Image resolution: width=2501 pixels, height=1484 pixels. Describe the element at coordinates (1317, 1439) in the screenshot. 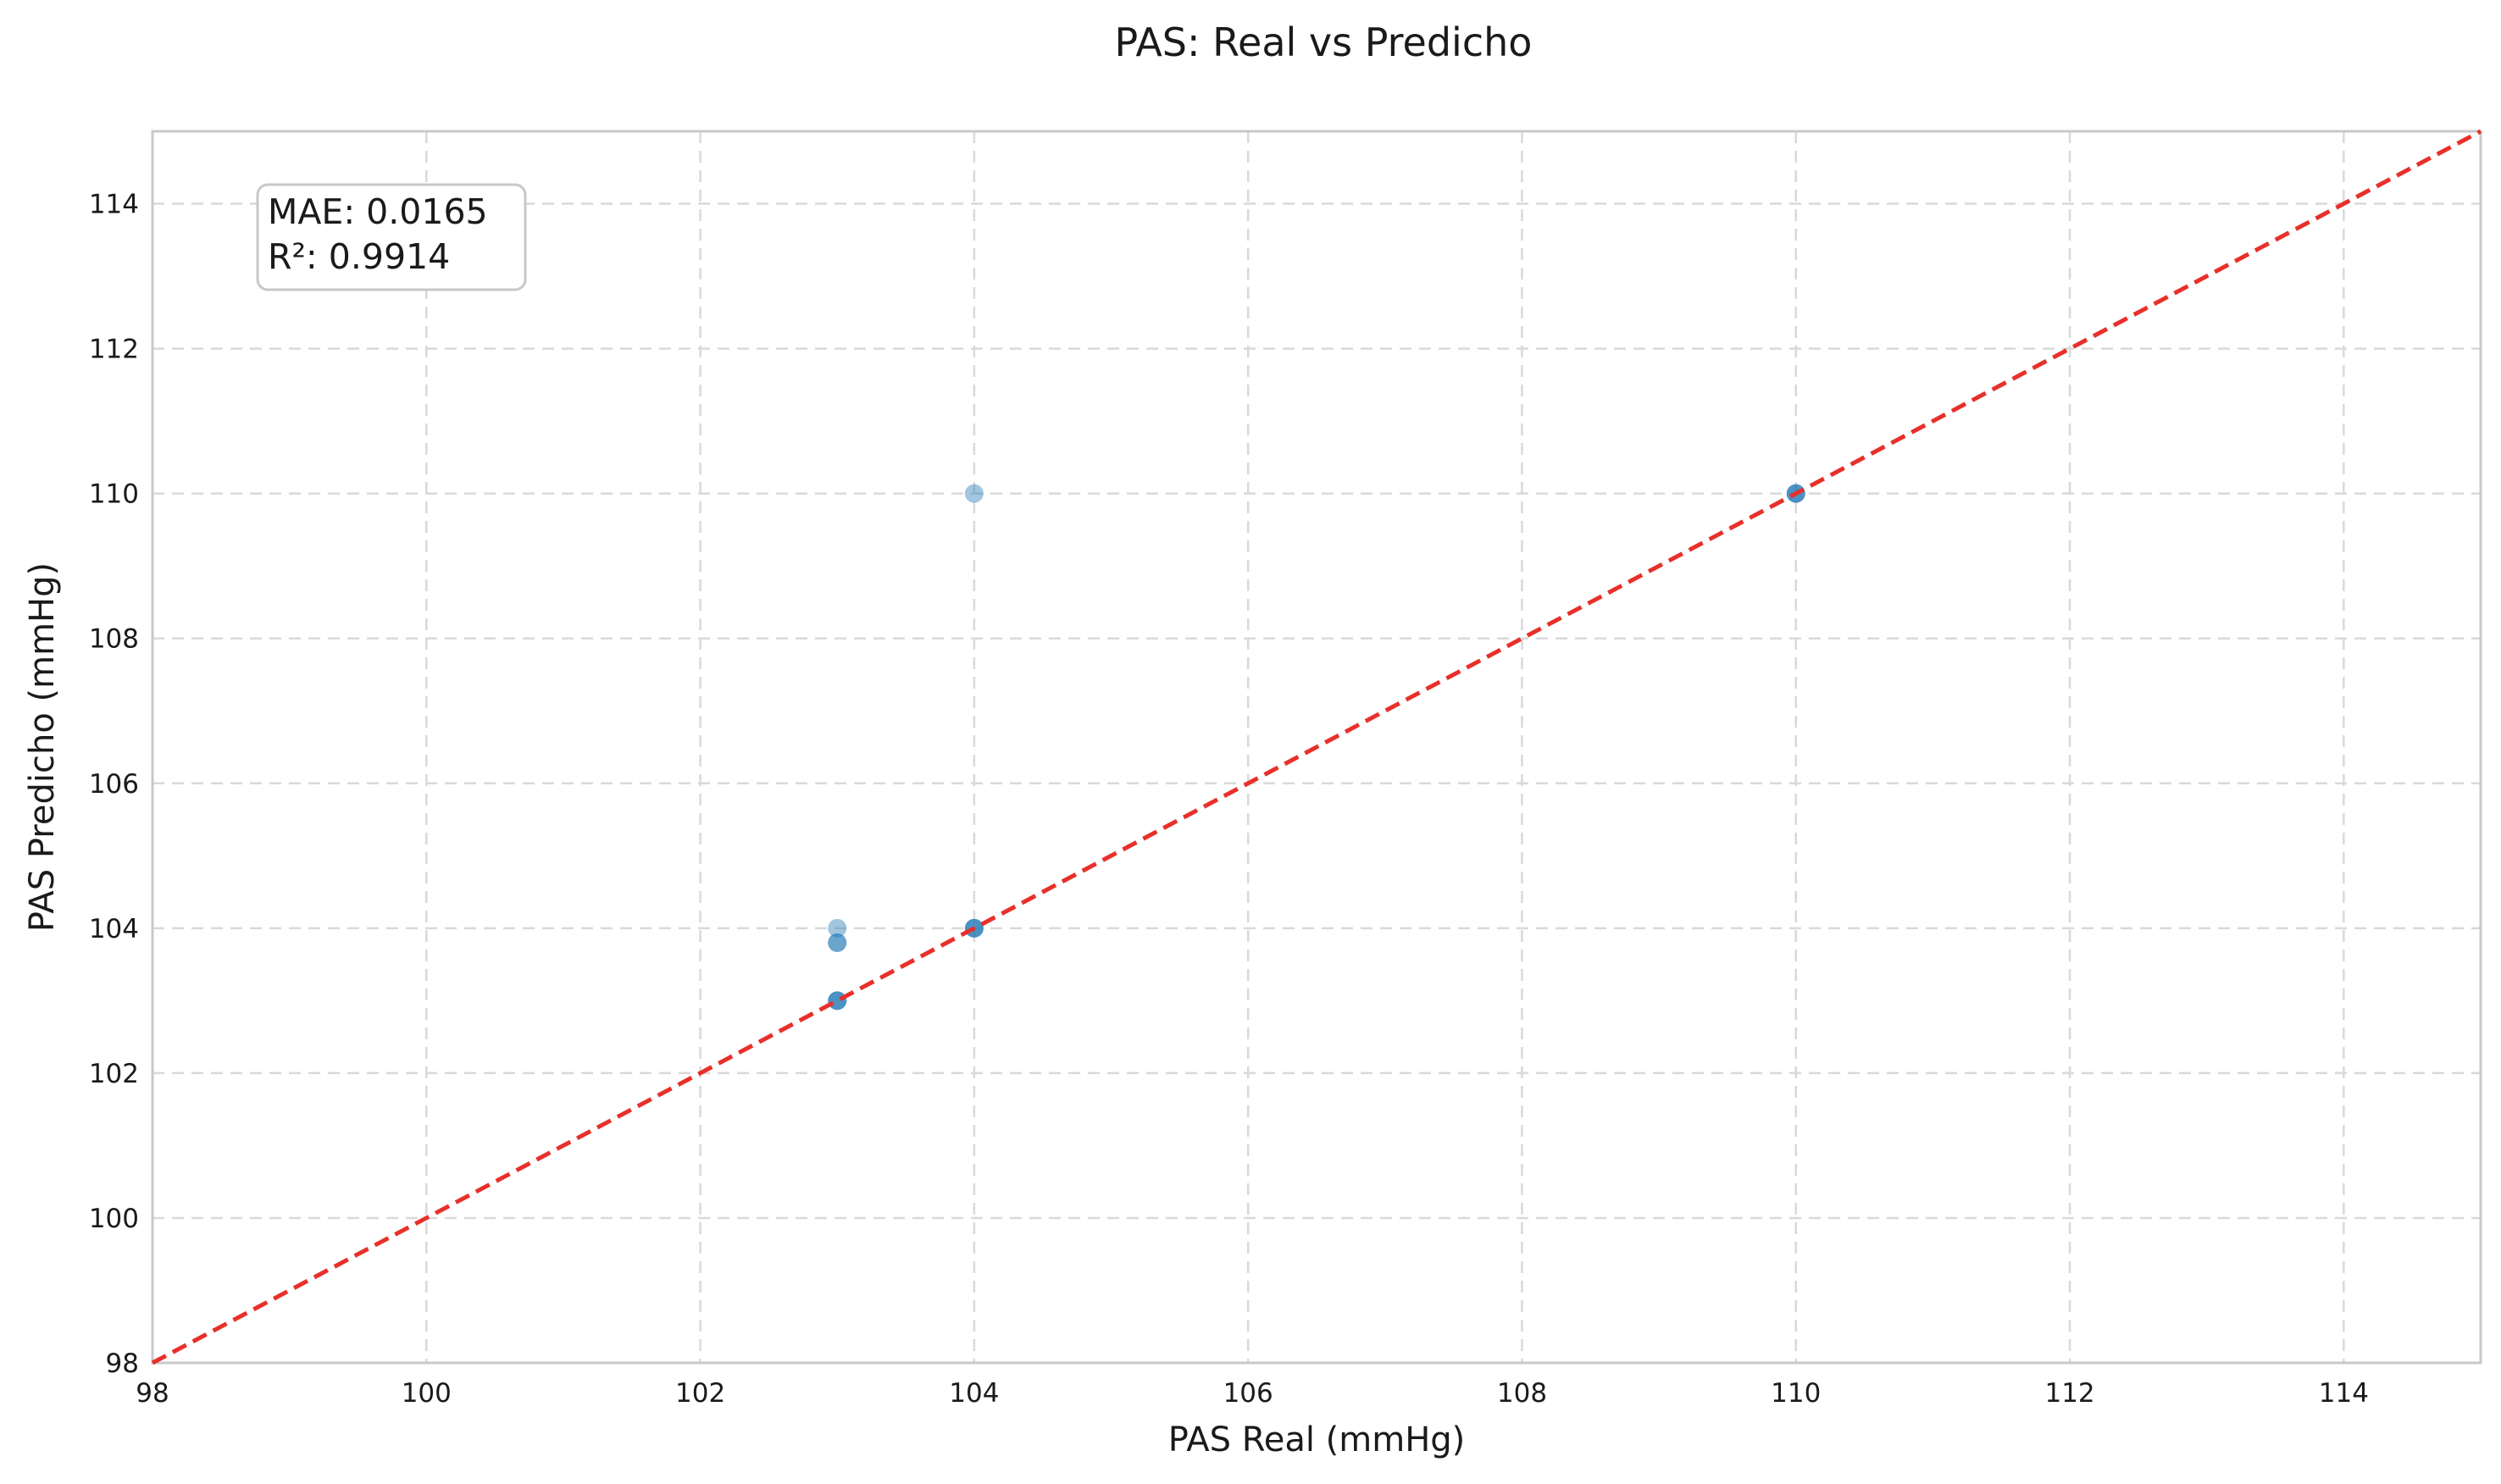

I see `x-axis-title: PAS Real (mmHg)` at that location.